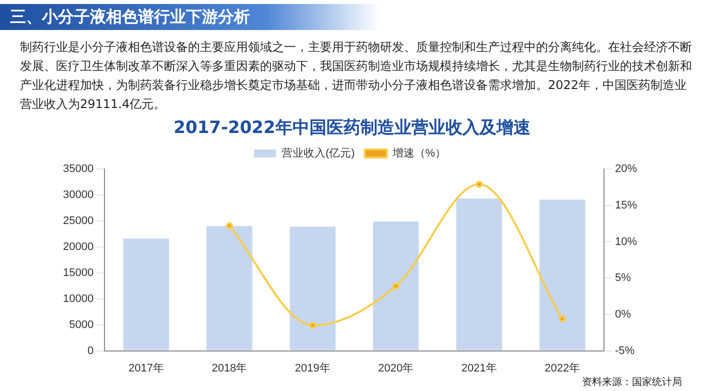  I want to click on x-tick-label: 2021年, so click(479, 368).